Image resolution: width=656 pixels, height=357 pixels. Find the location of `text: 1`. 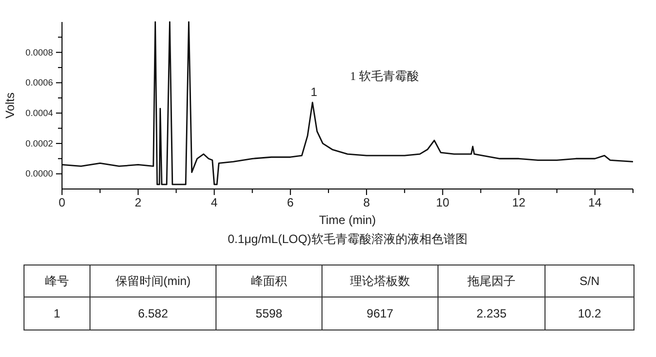

text: 1 is located at coordinates (57, 313).